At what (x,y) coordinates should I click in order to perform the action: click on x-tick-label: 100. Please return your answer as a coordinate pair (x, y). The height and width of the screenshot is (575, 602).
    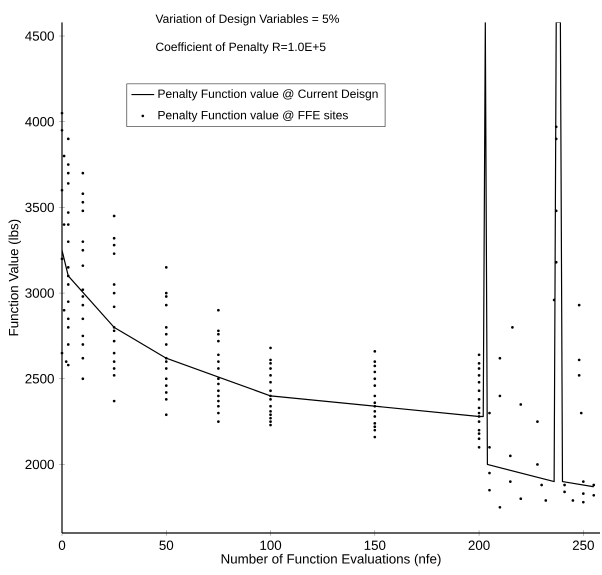
    Looking at the image, I should click on (271, 545).